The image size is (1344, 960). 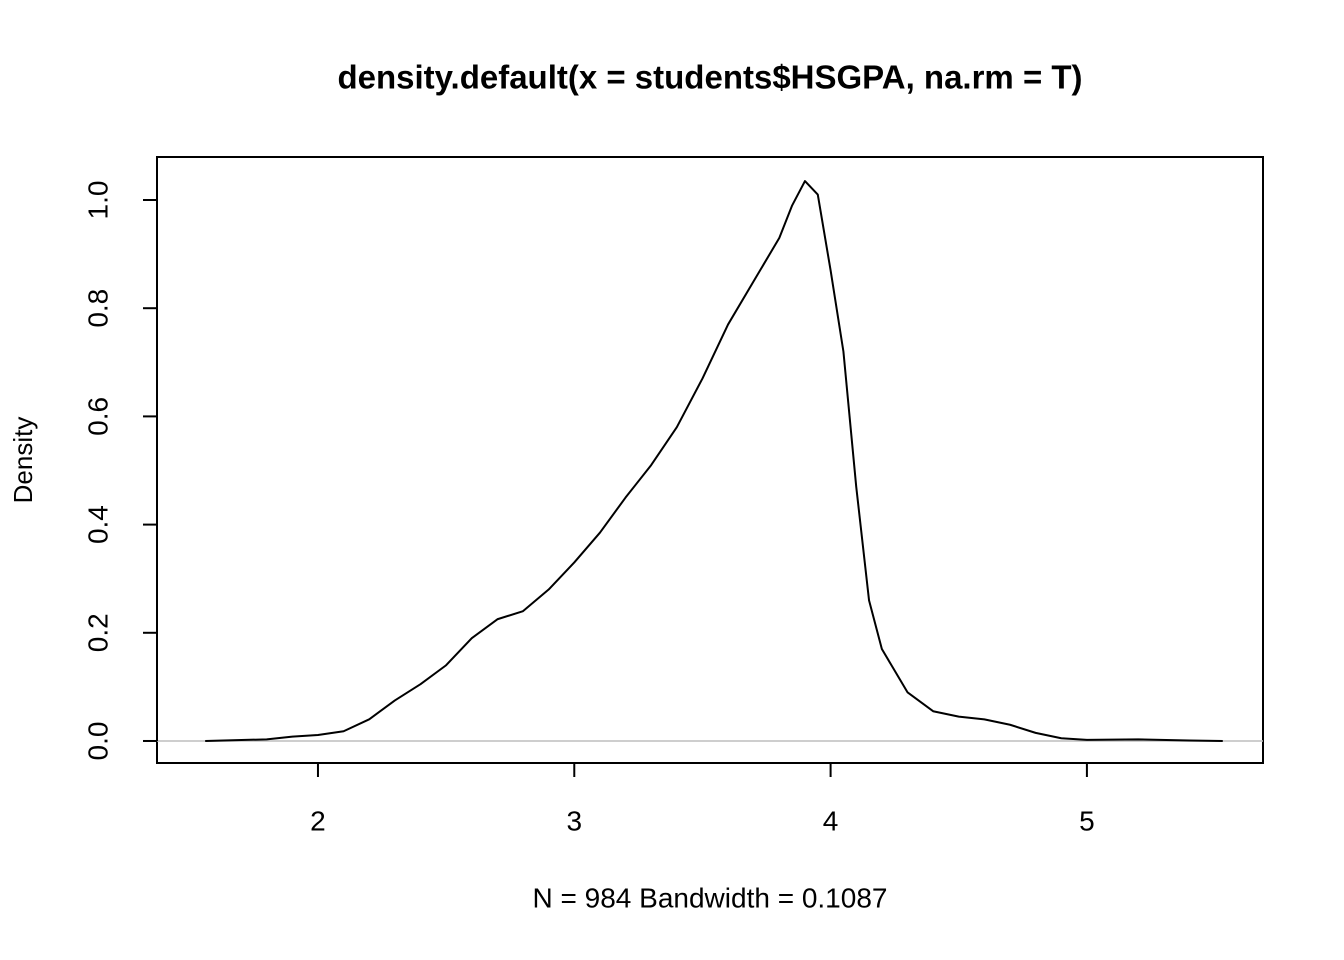 What do you see at coordinates (97, 200) in the screenshot?
I see `y-tick-label: 1.0` at bounding box center [97, 200].